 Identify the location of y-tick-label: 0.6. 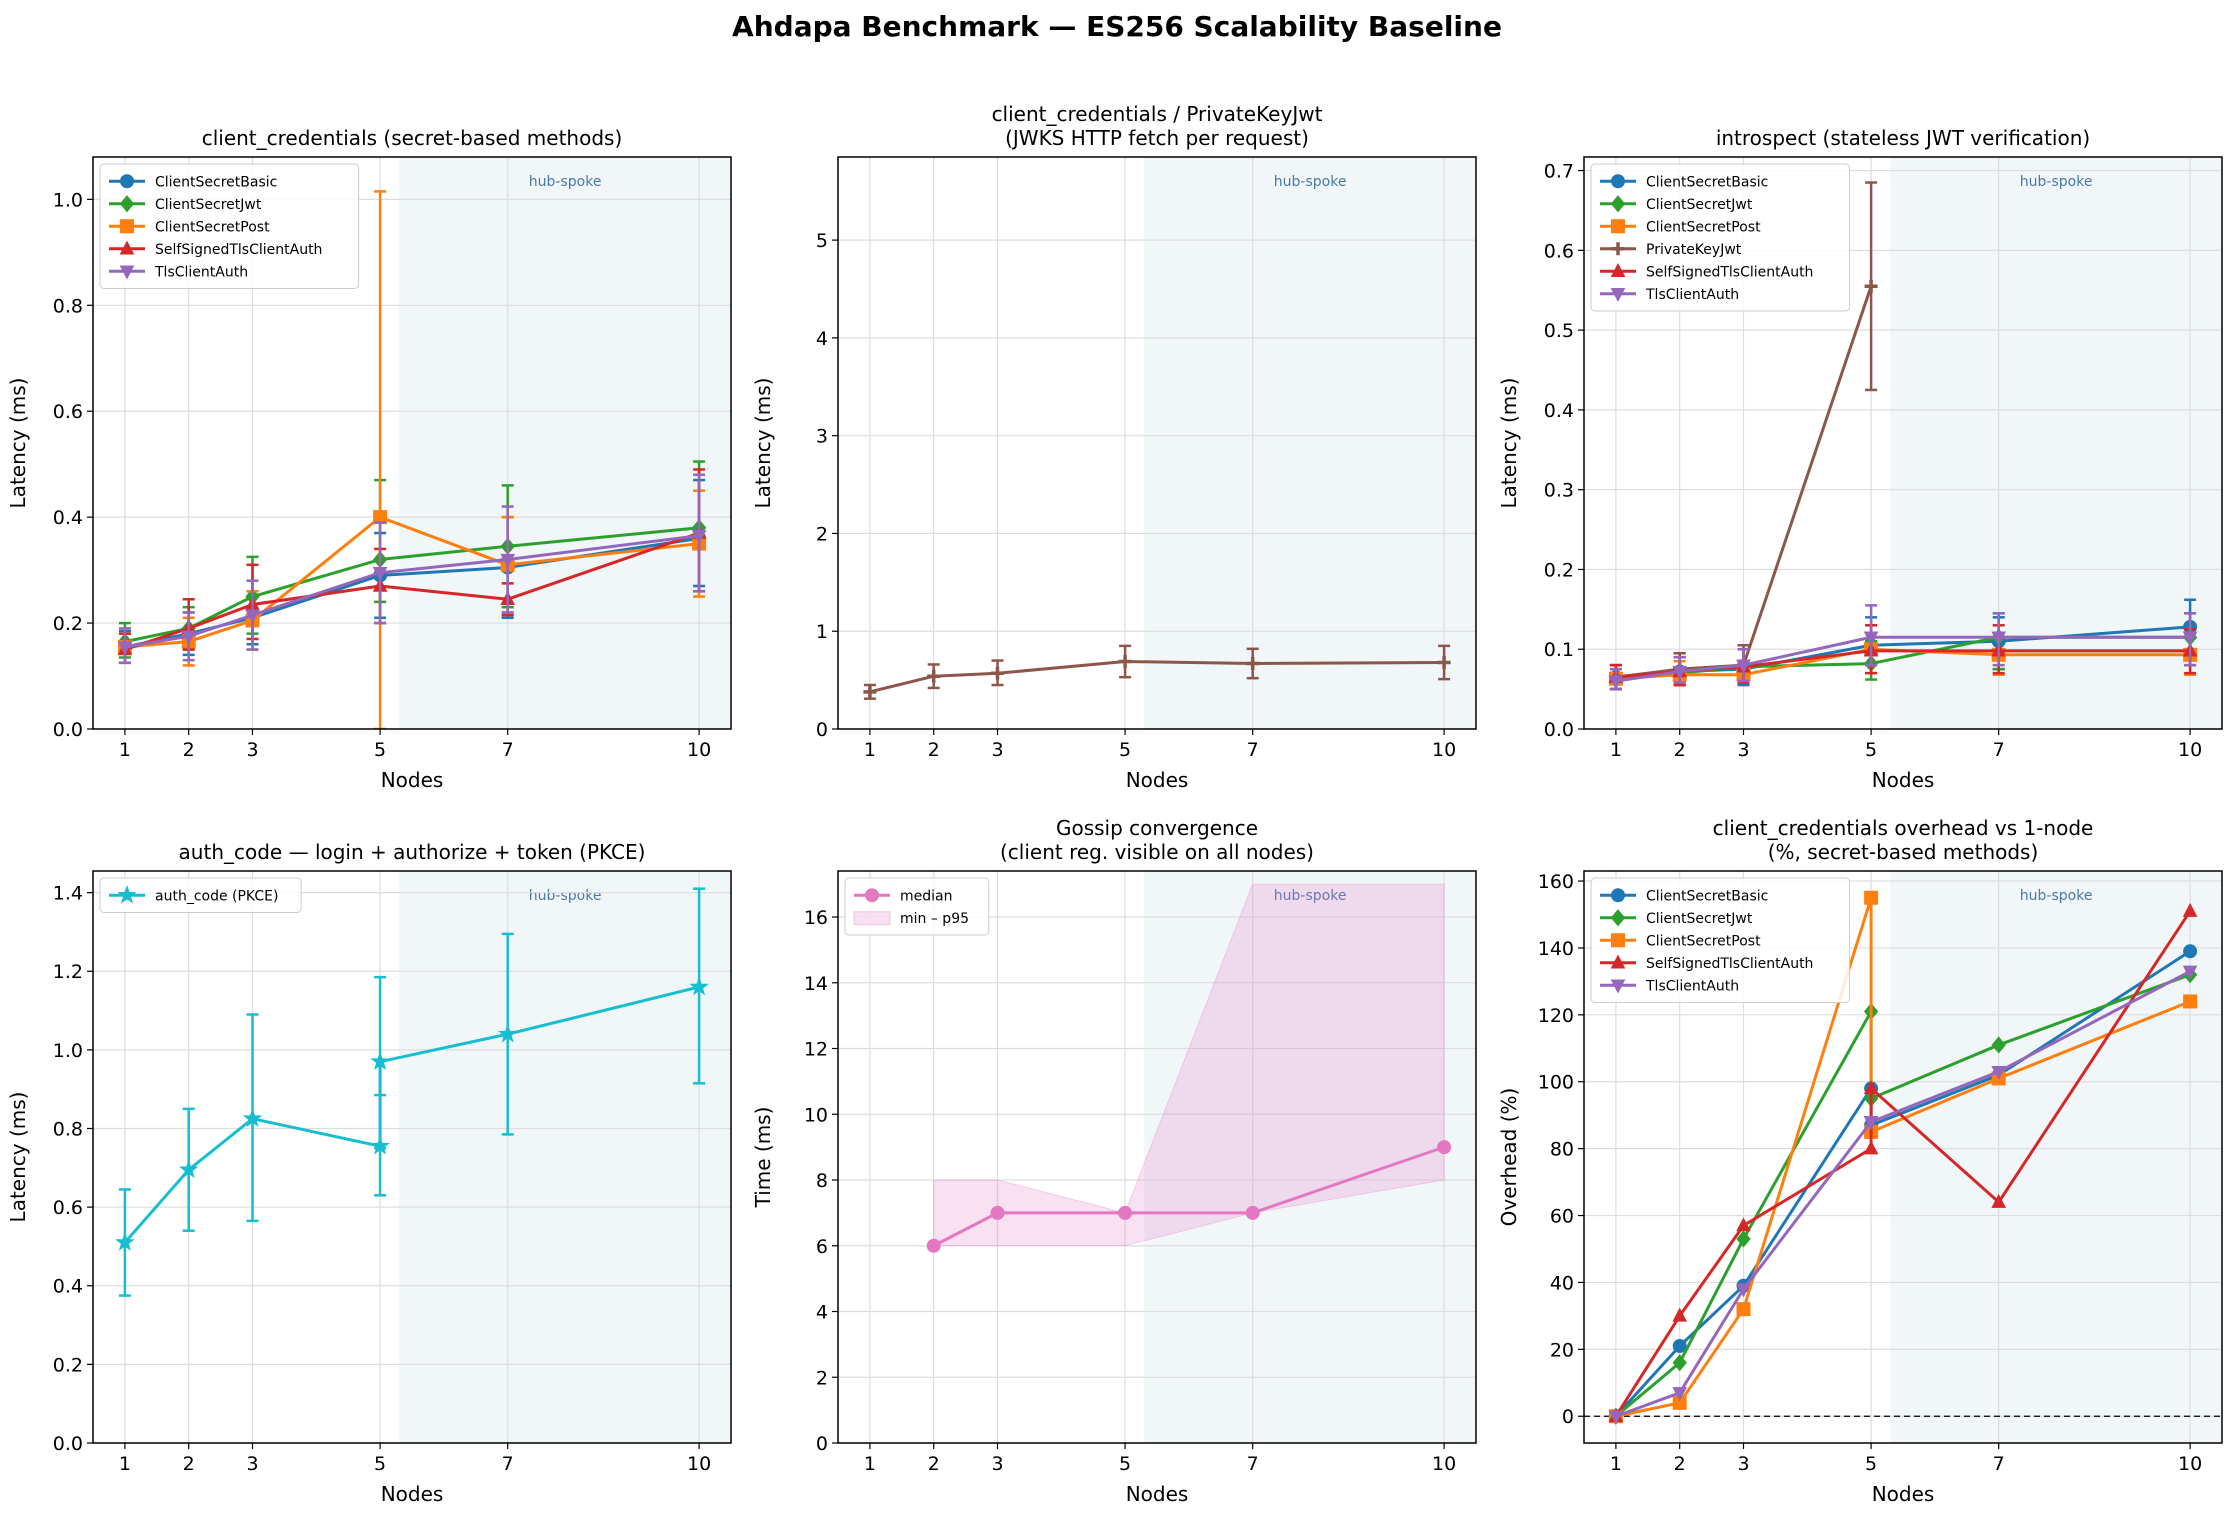
(68, 1208).